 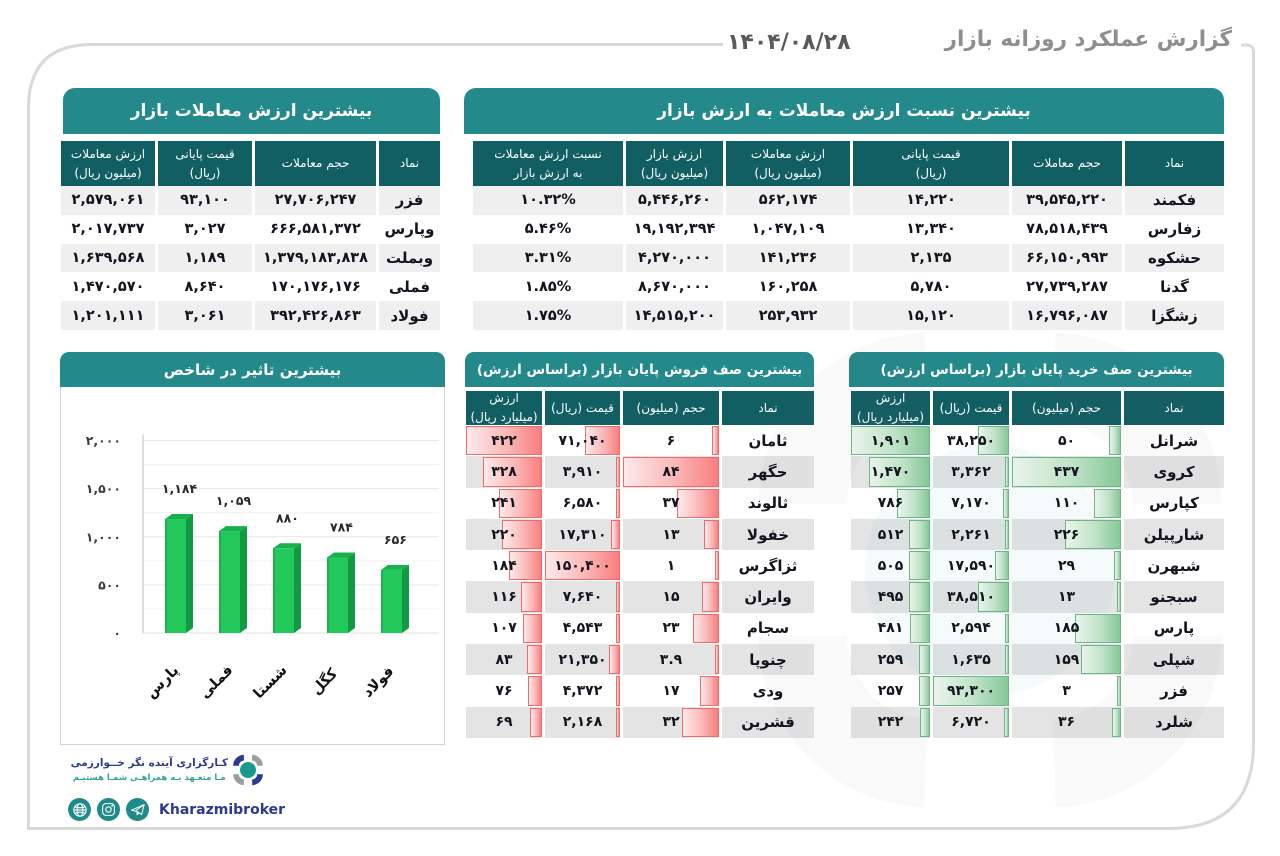 What do you see at coordinates (890, 597) in the screenshot?
I see `cell-value: ۴۹۵` at bounding box center [890, 597].